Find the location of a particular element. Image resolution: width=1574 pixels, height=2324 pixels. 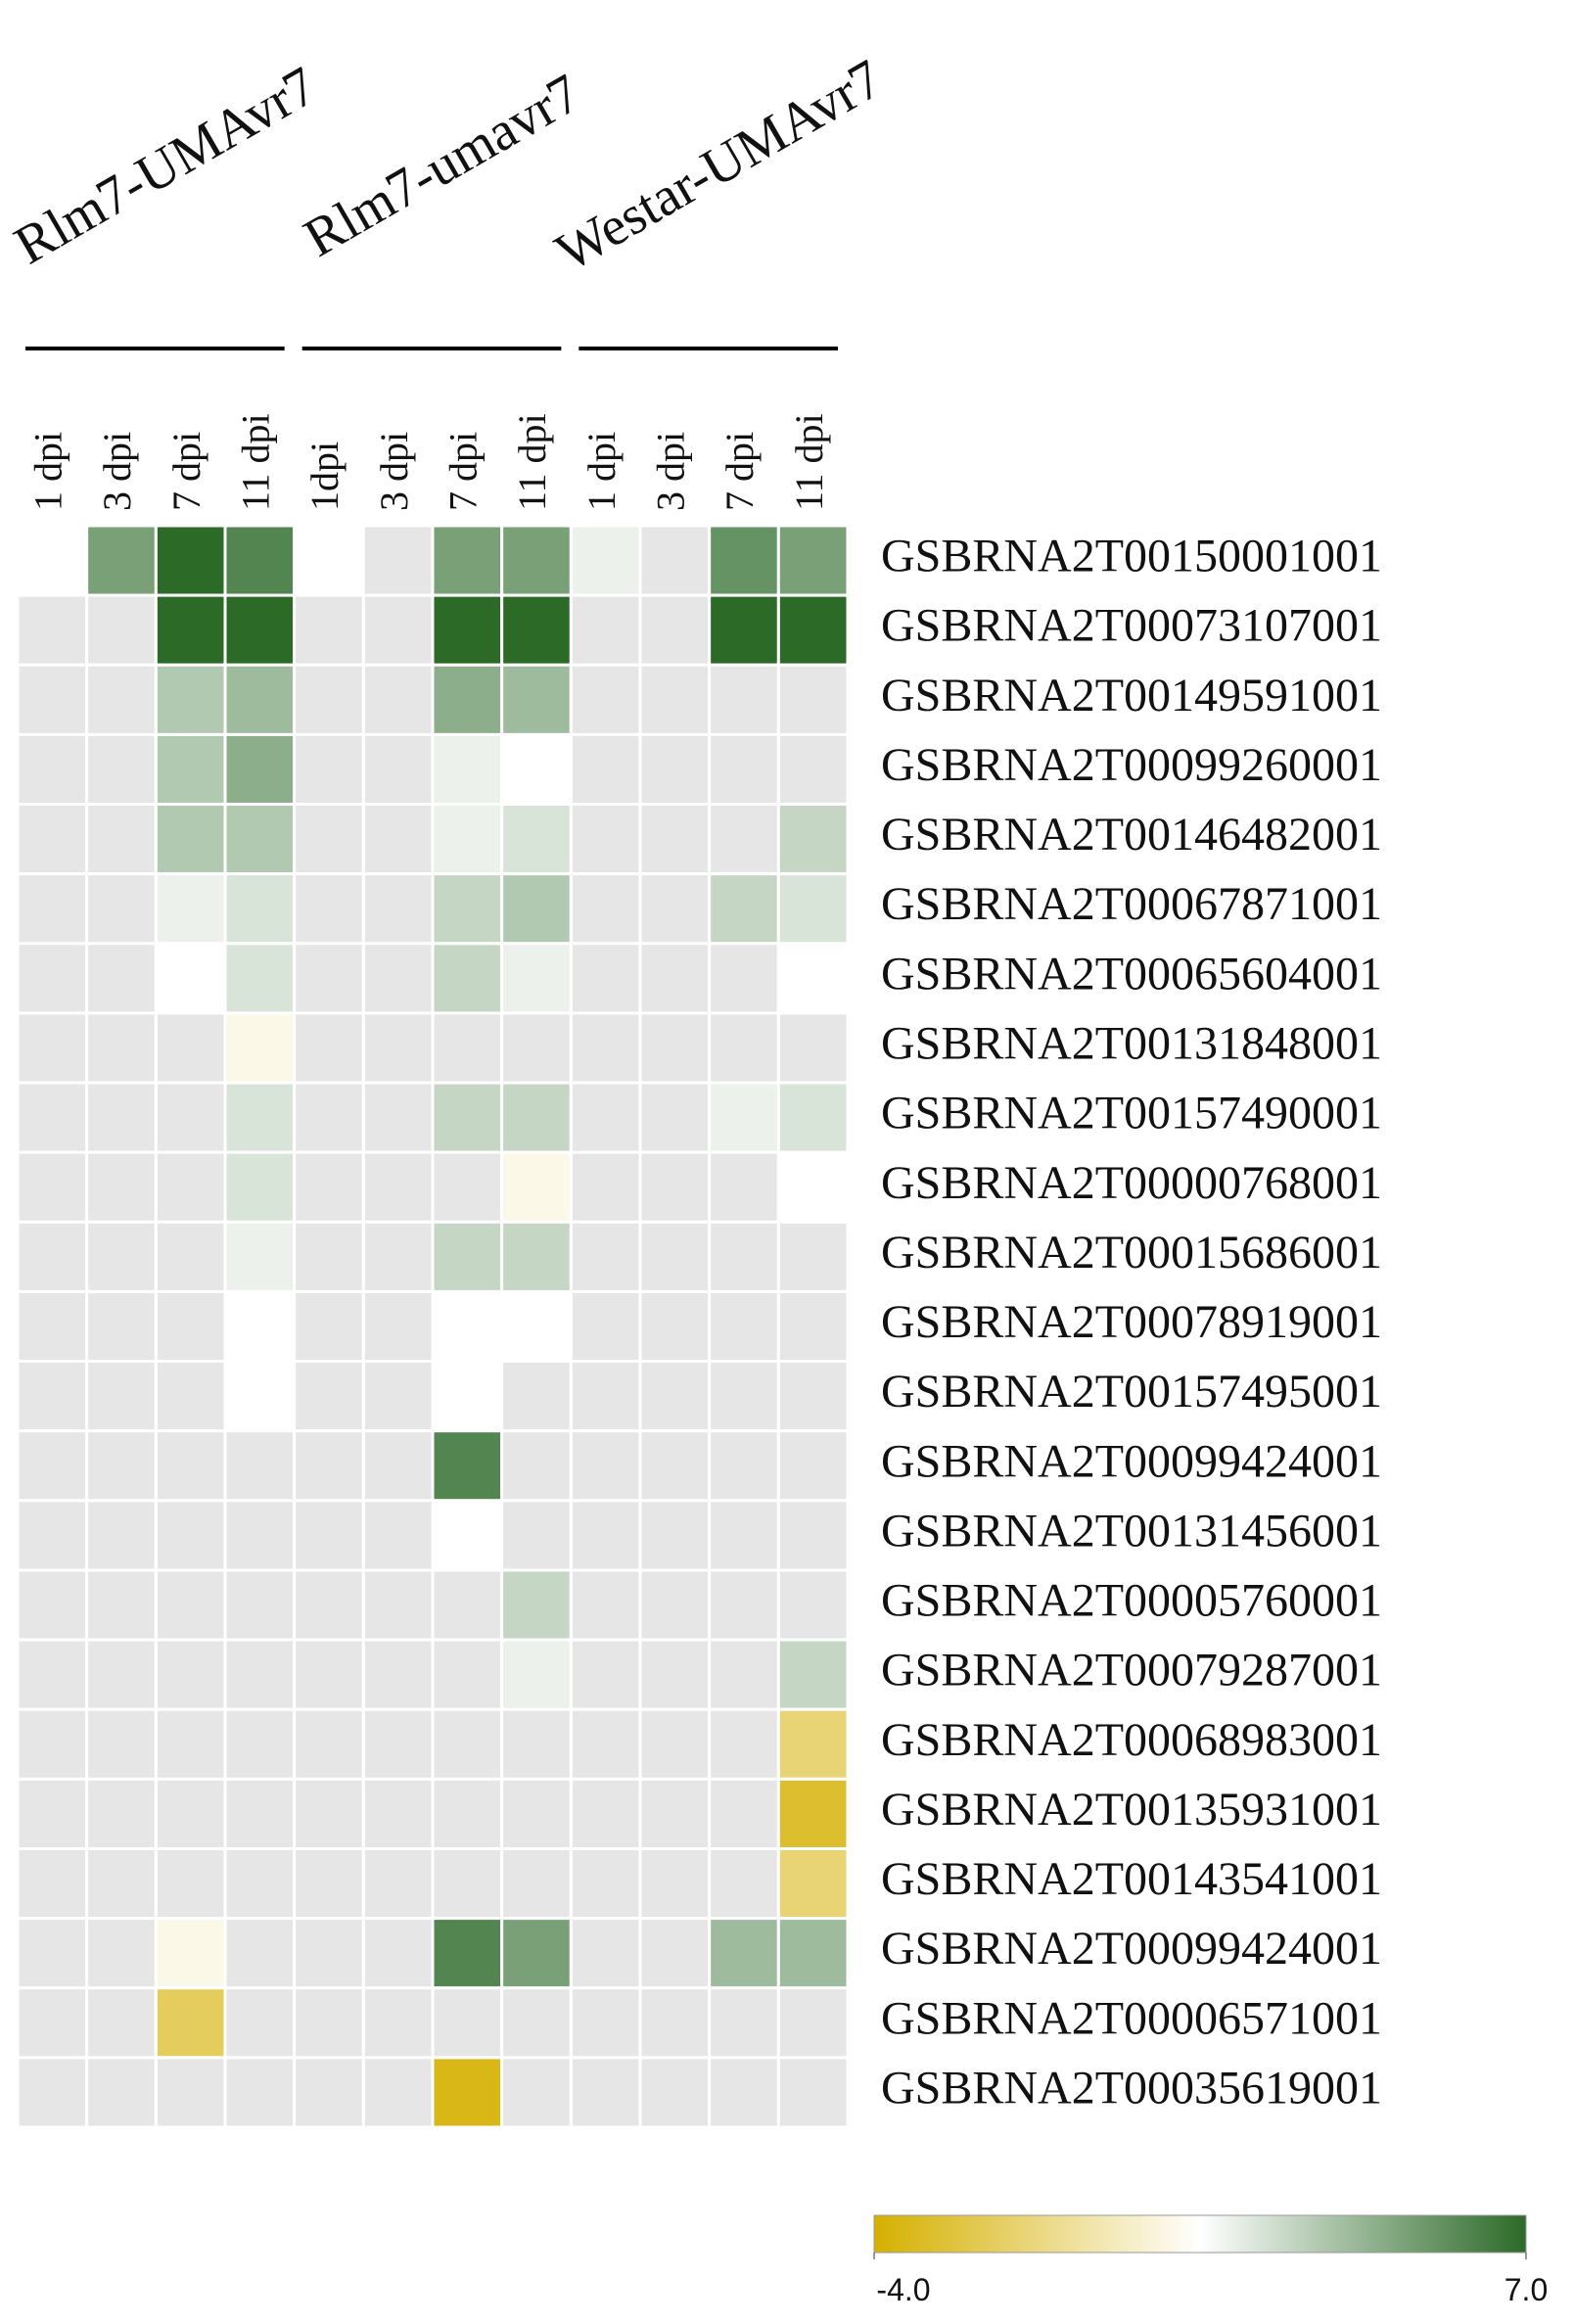

row-label: GSBRNA2T00131456001 is located at coordinates (1131, 1531).